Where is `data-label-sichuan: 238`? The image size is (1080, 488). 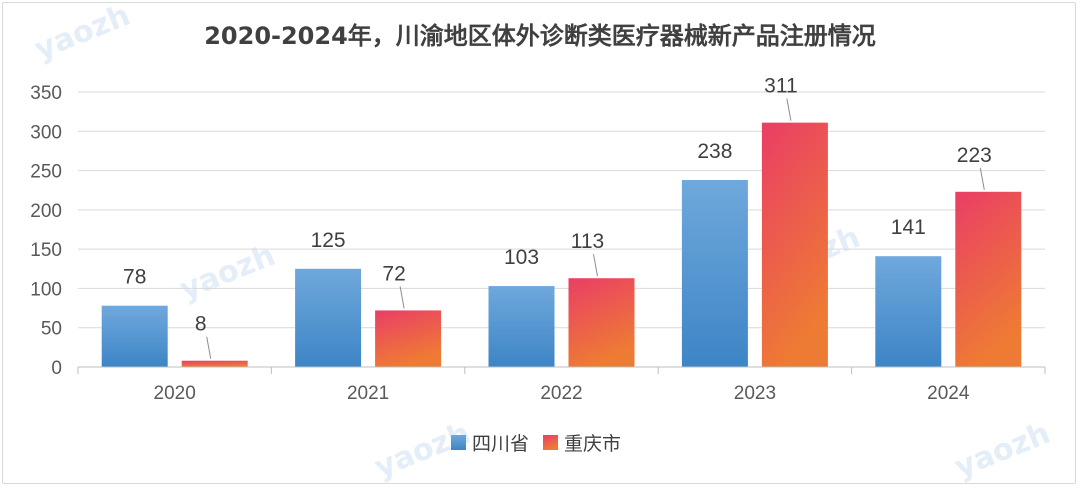 data-label-sichuan: 238 is located at coordinates (714, 151).